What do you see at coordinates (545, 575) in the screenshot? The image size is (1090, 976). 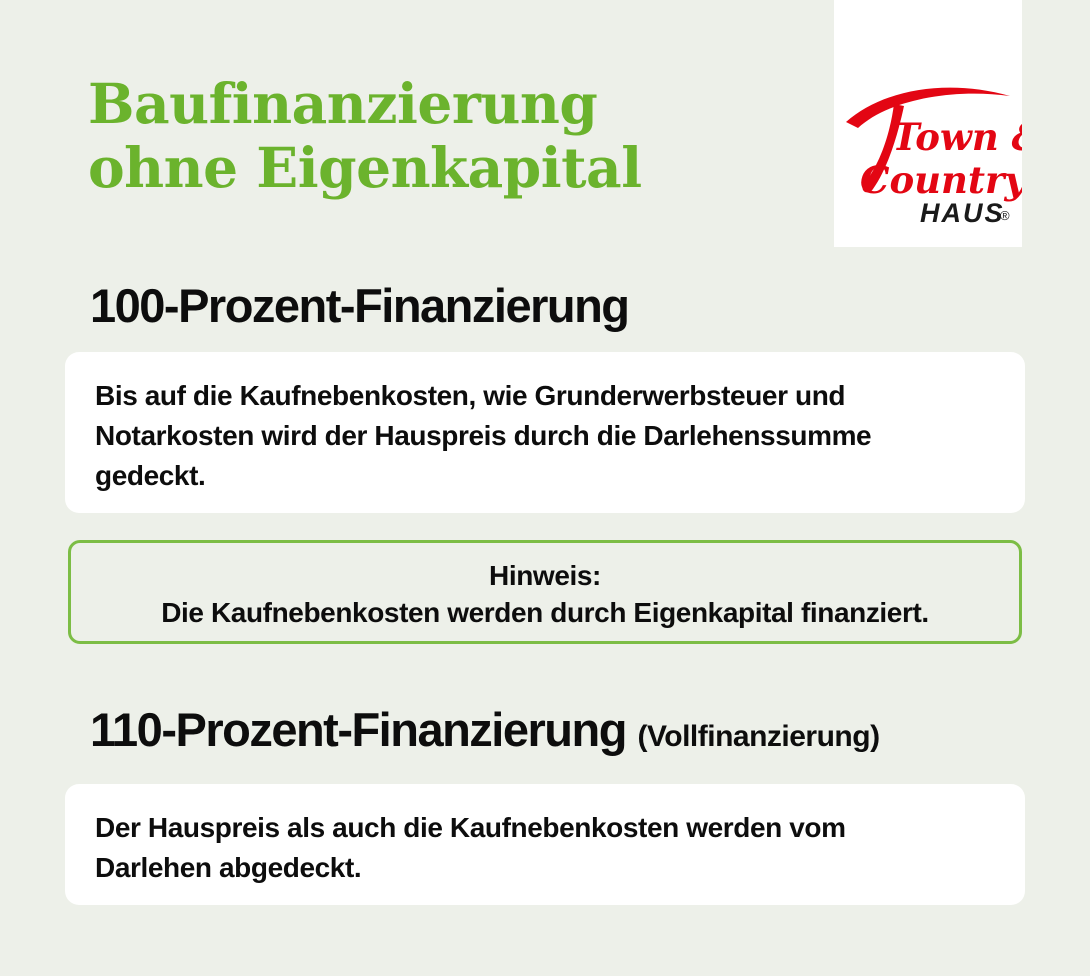 I see `hint-title: Hinweis:` at bounding box center [545, 575].